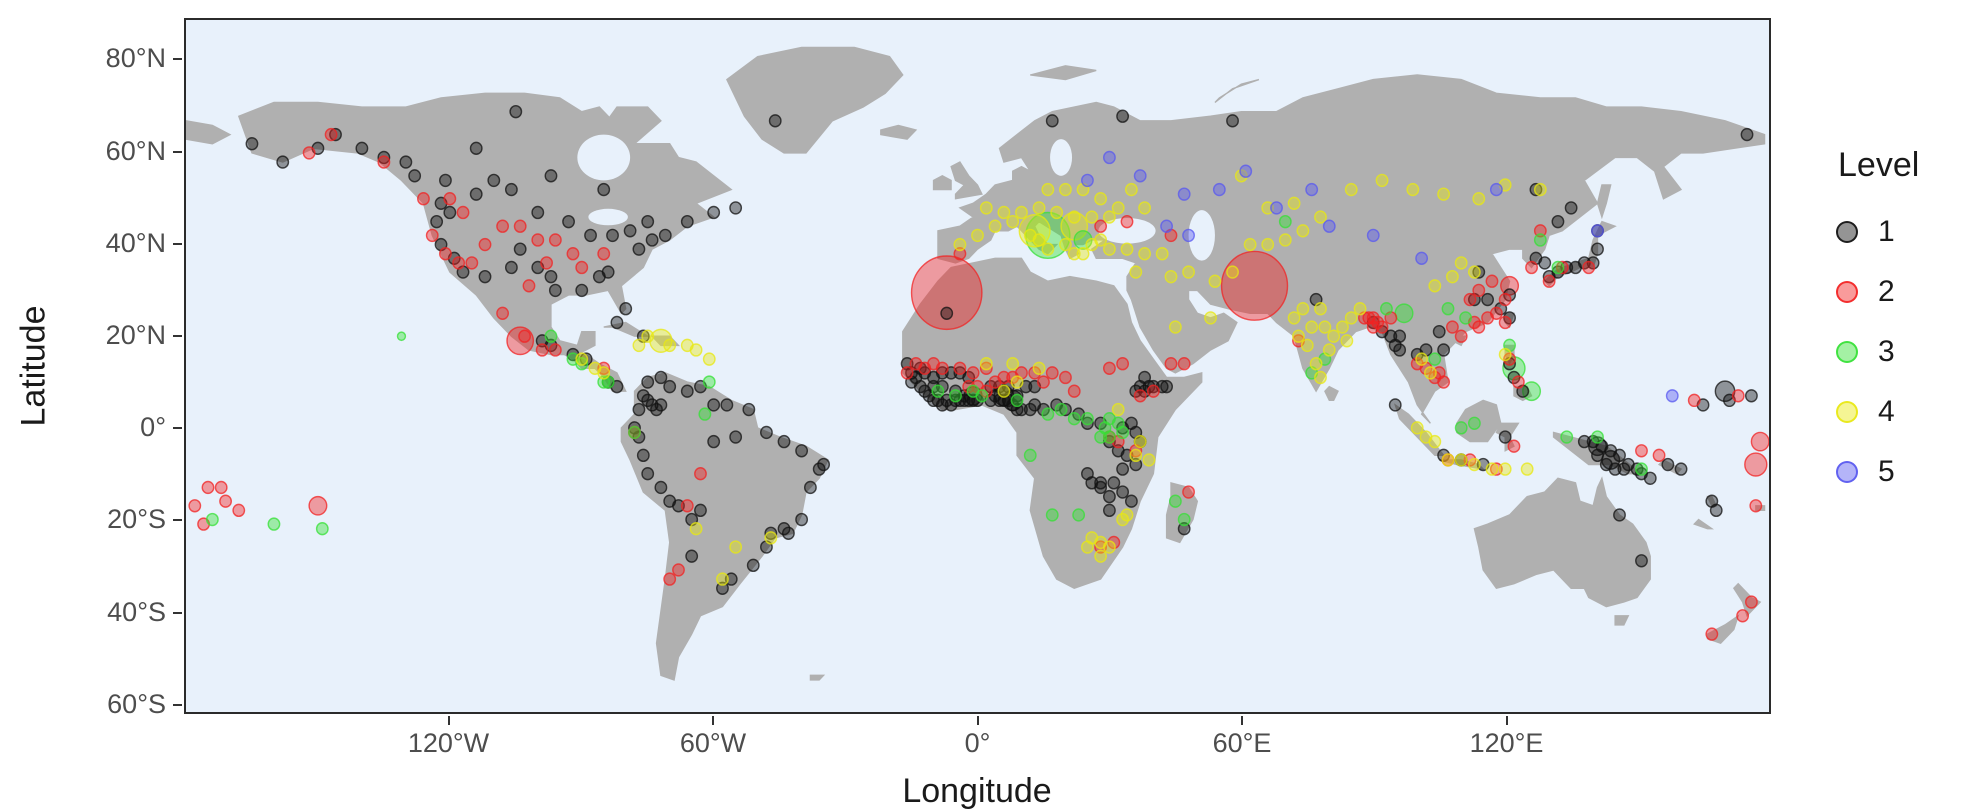 The image size is (1988, 812). What do you see at coordinates (136, 703) in the screenshot?
I see `y-tick-label: 60°S` at bounding box center [136, 703].